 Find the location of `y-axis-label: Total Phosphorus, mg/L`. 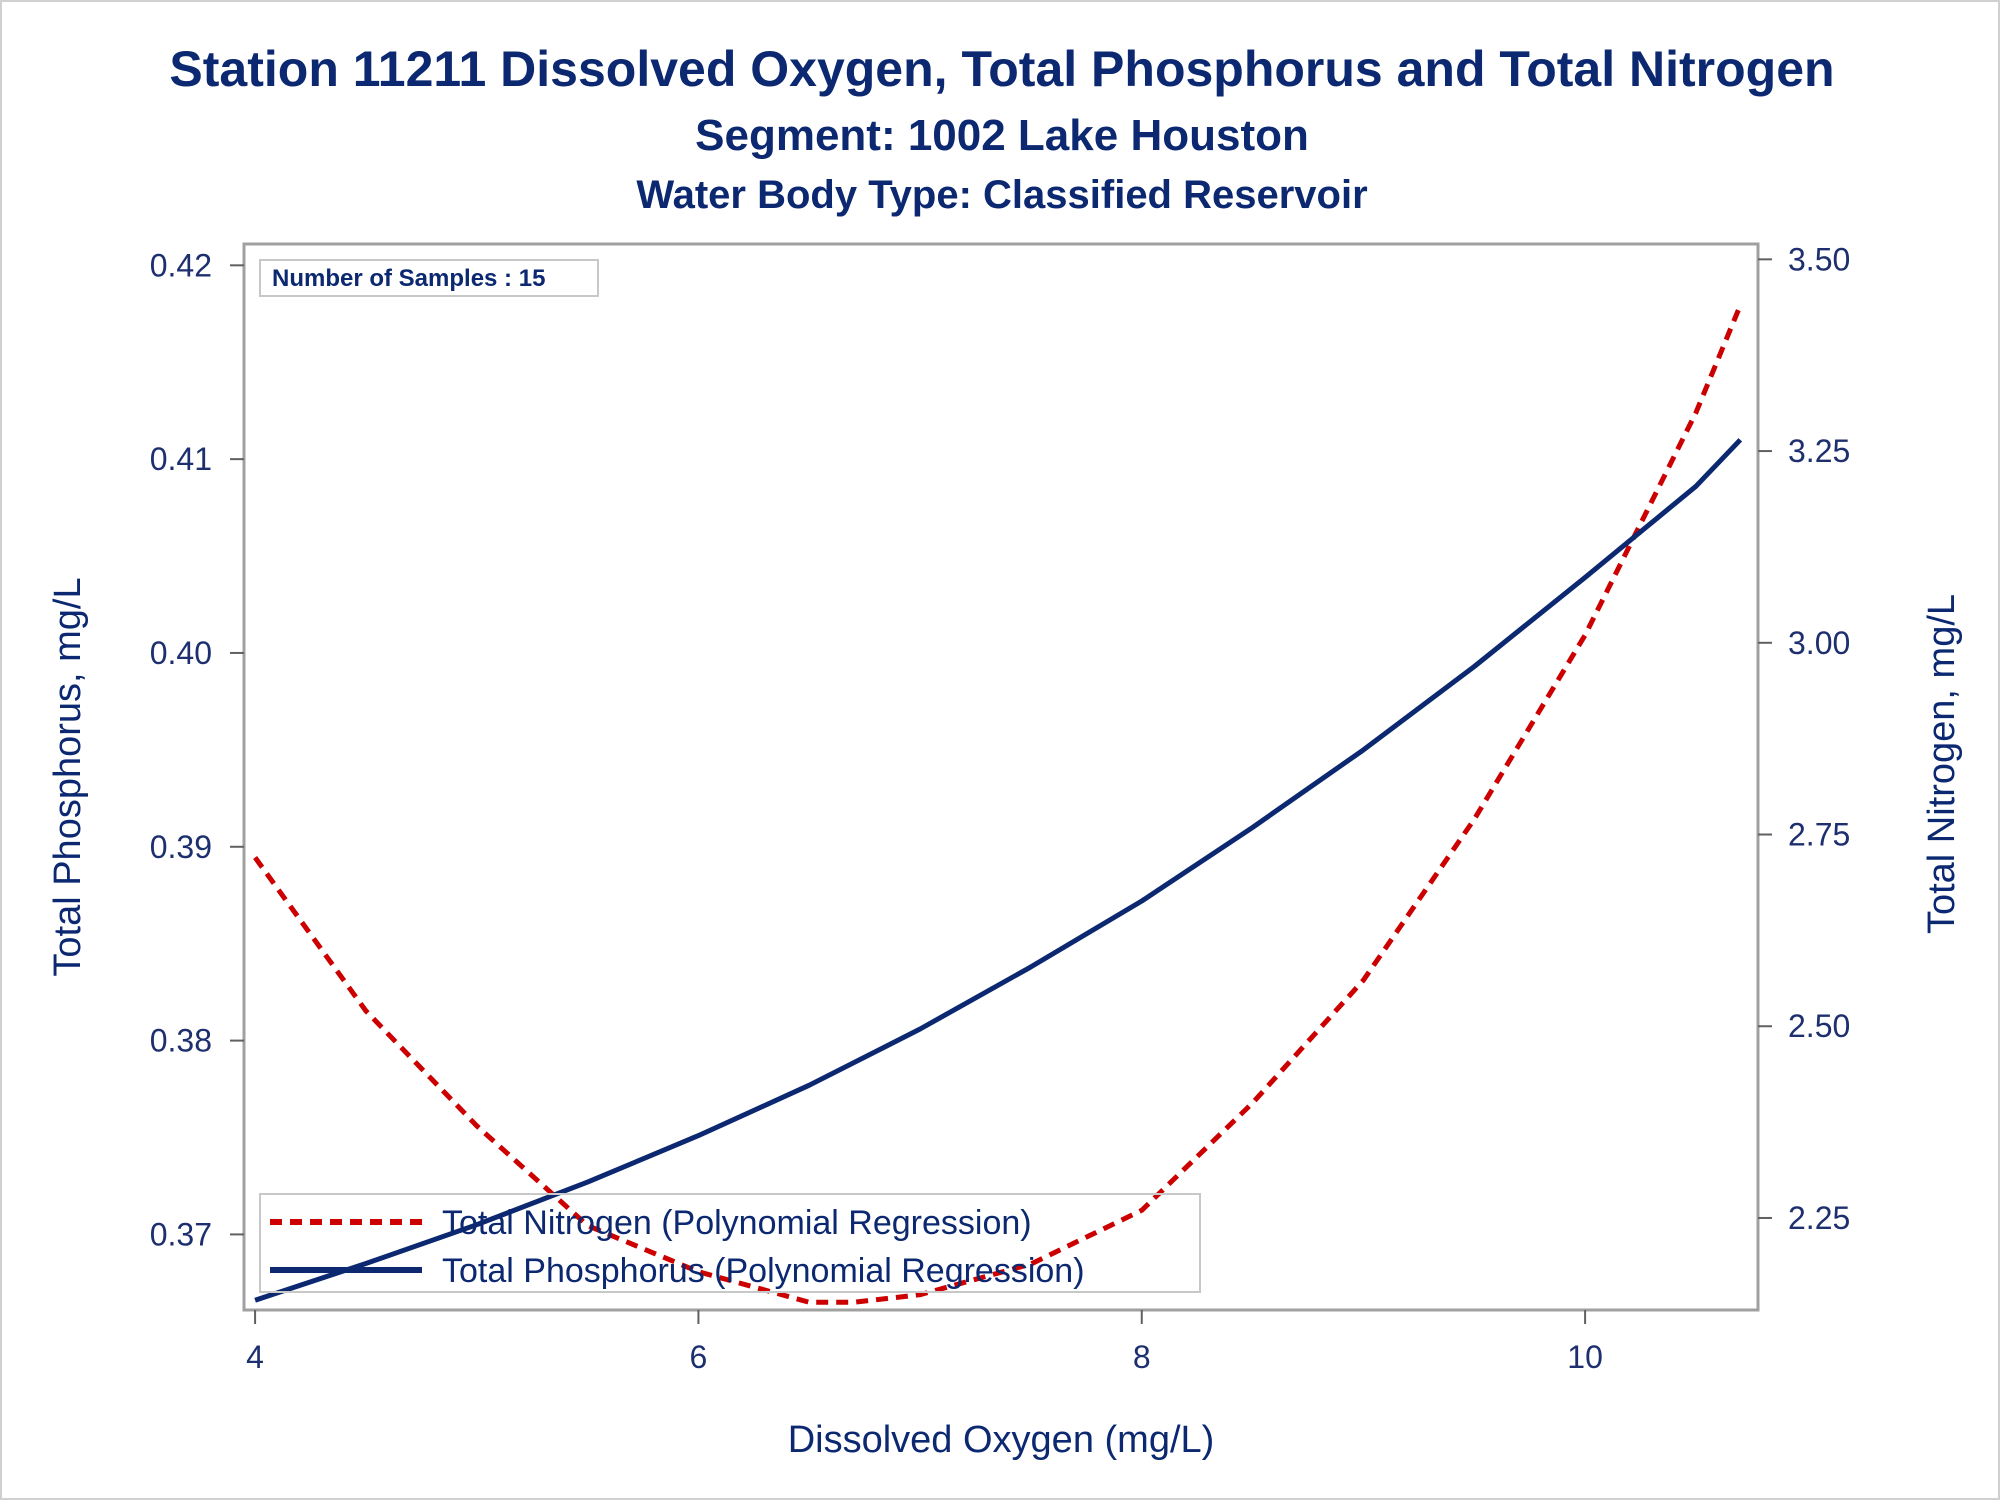

y-axis-label: Total Phosphorus, mg/L is located at coordinates (68, 776).